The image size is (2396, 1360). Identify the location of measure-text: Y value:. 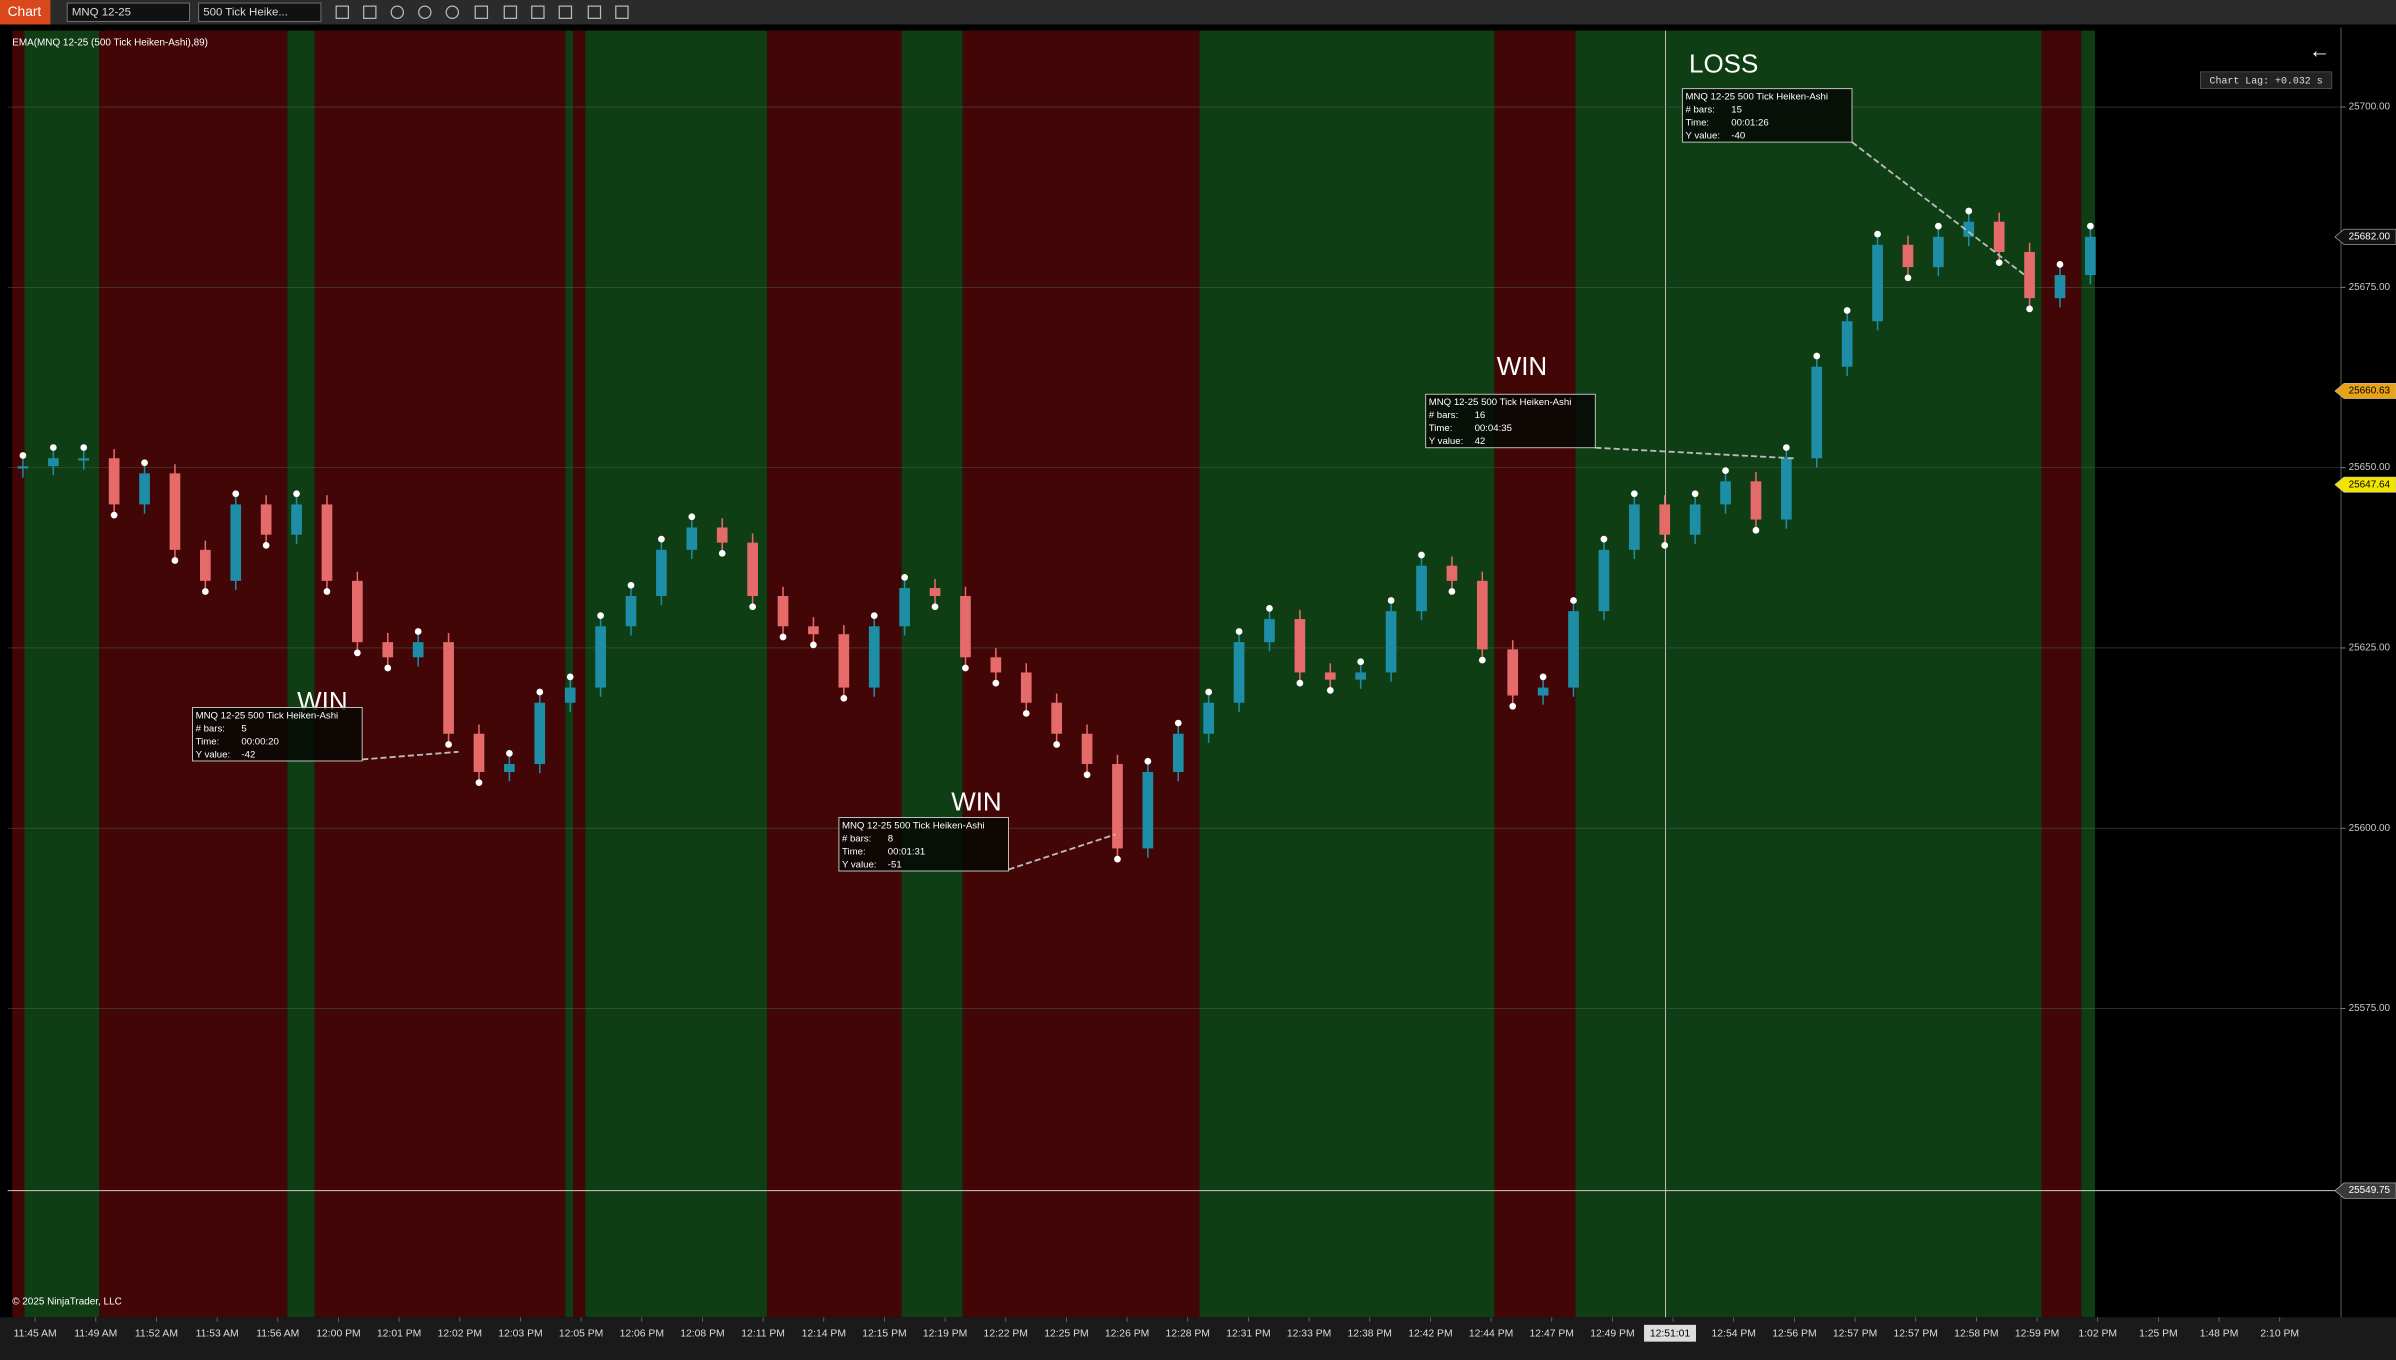
(213, 754).